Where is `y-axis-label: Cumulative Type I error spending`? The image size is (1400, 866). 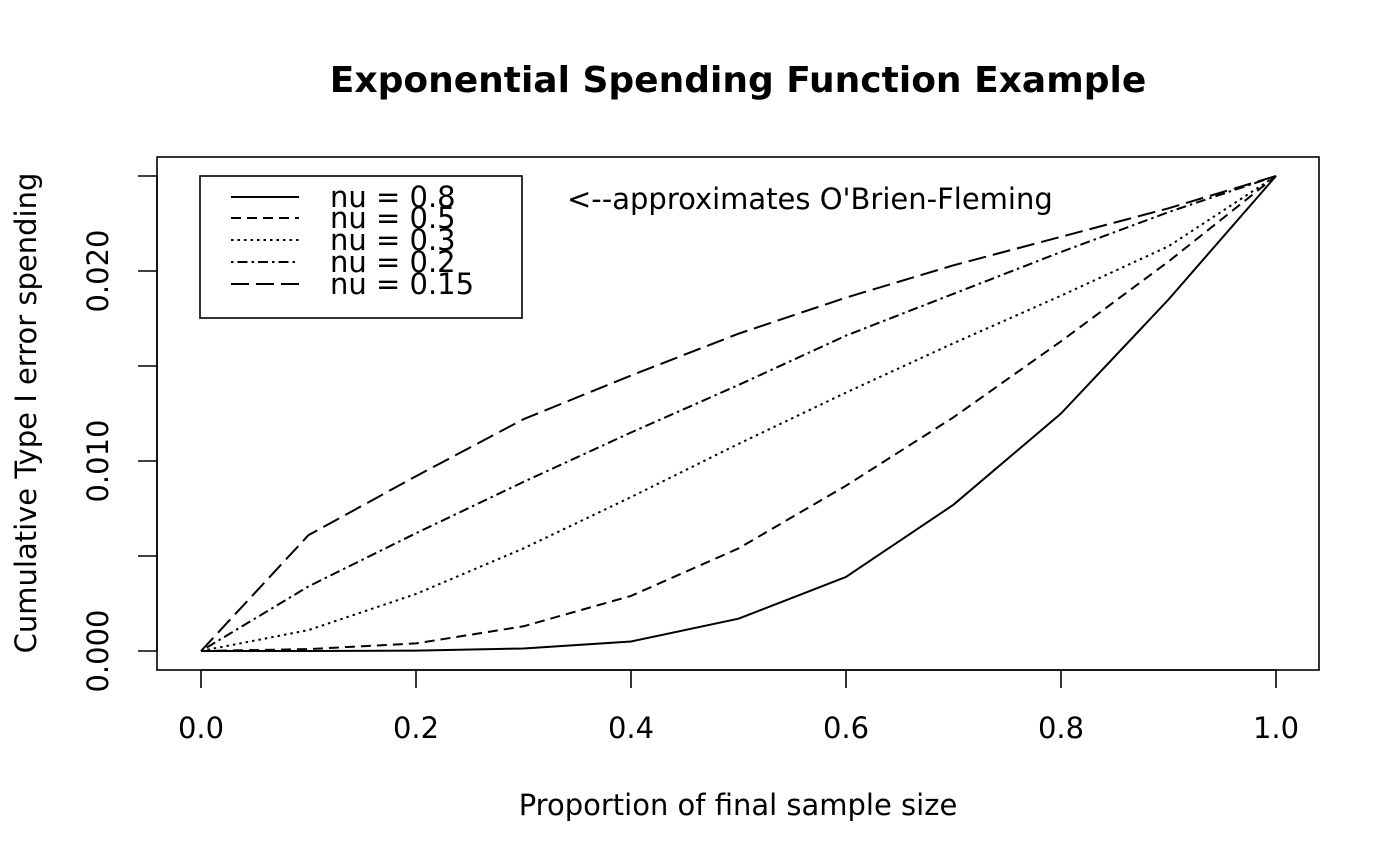
y-axis-label: Cumulative Type I error spending is located at coordinates (26, 413).